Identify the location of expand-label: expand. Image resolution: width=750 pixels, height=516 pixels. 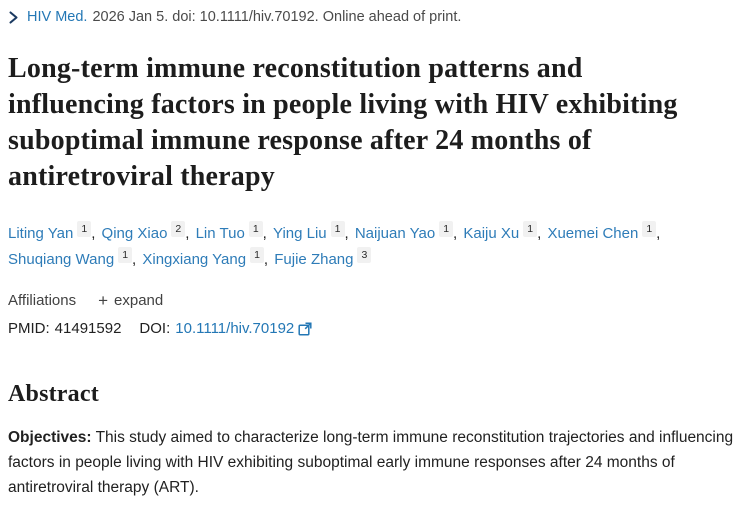
(139, 300).